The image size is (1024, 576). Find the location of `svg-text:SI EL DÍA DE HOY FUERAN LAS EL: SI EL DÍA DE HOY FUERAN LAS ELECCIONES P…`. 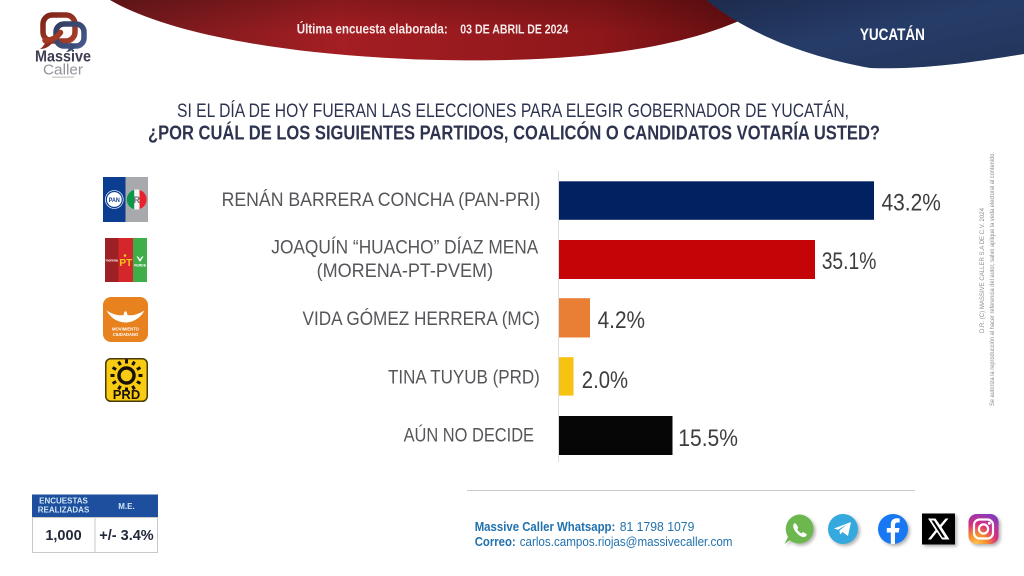

svg-text:SI EL DÍA DE HOY FUERAN LAS EL: SI EL DÍA DE HOY FUERAN LAS ELECCIONES P… is located at coordinates (513, 111).